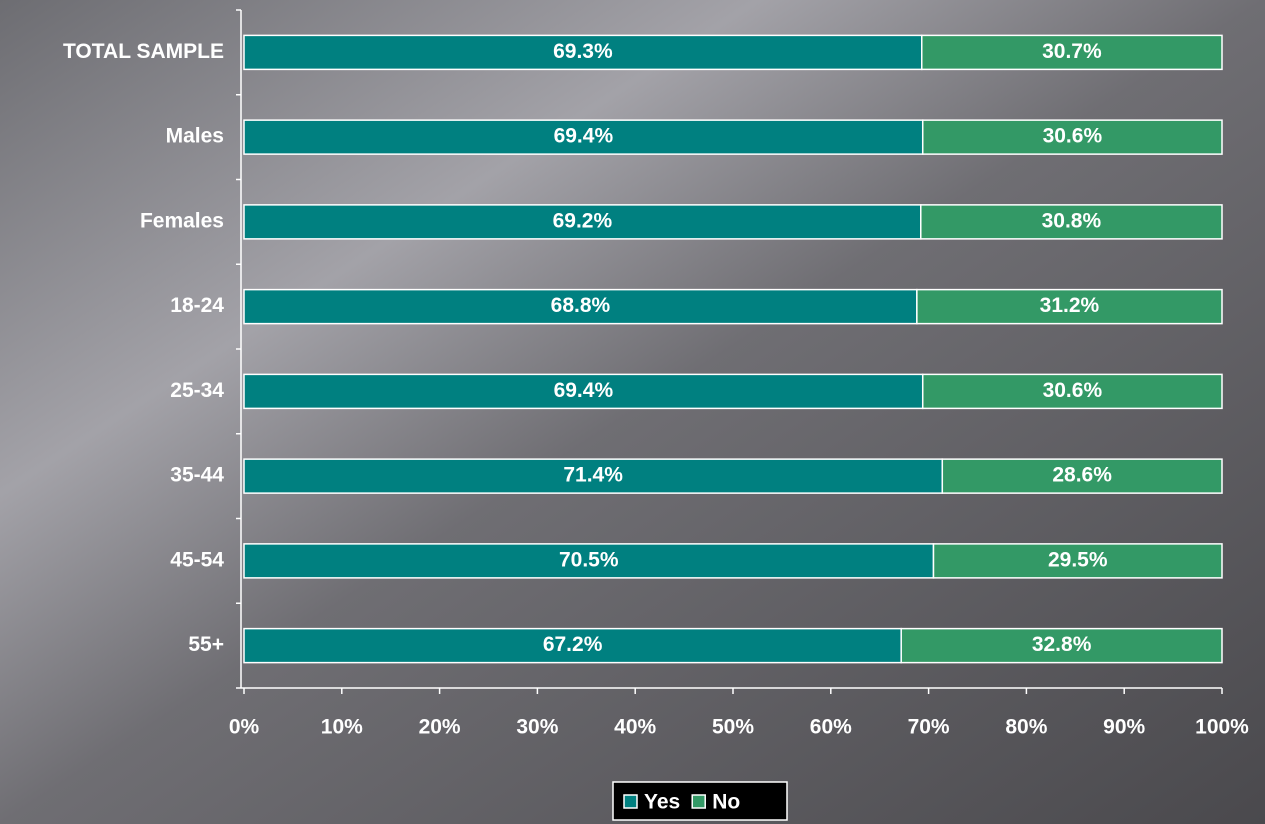 This screenshot has width=1265, height=824. I want to click on data-label: 30.8%, so click(1072, 220).